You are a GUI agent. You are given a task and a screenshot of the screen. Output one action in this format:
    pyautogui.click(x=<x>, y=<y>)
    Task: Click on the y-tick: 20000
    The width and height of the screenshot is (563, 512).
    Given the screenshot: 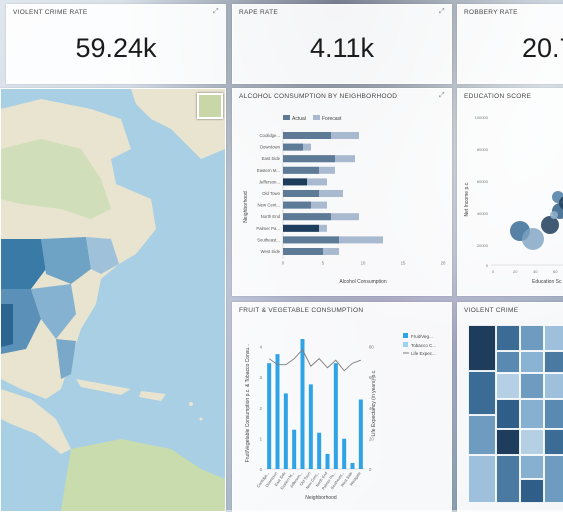 What is the action you would take?
    pyautogui.click(x=483, y=245)
    